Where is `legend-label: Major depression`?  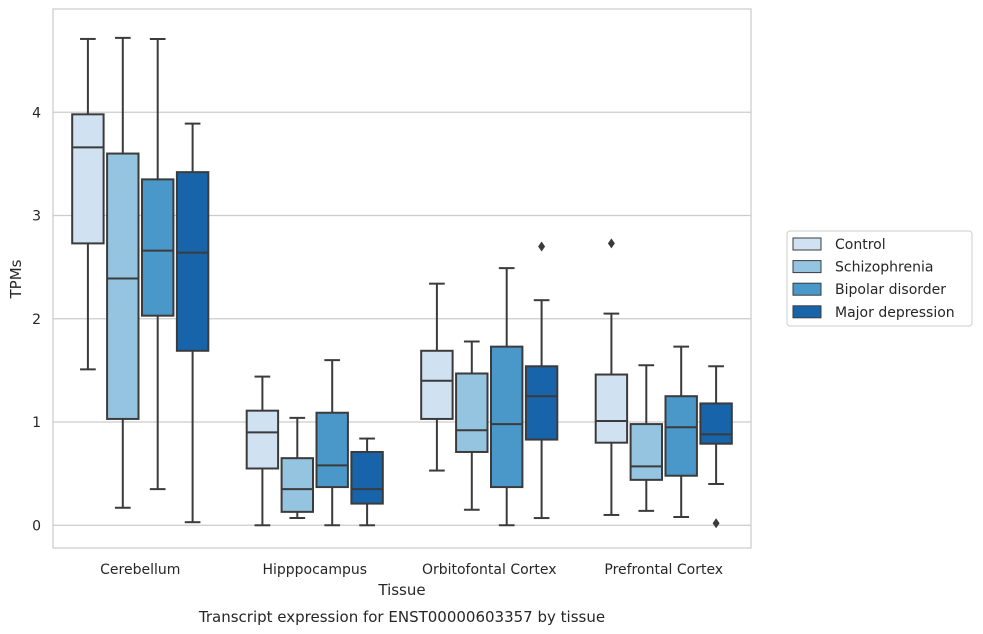 legend-label: Major depression is located at coordinates (895, 313).